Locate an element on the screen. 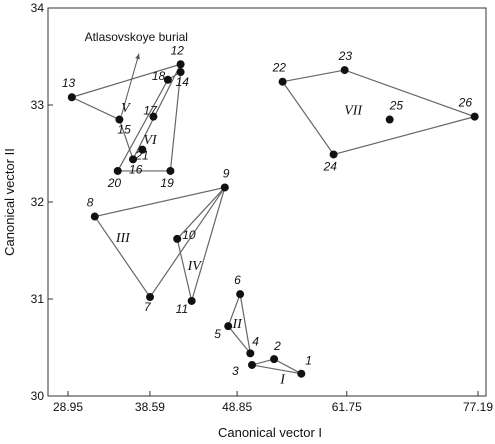 This screenshot has width=495, height=444. x-tick-label: 61.75 is located at coordinates (347, 407).